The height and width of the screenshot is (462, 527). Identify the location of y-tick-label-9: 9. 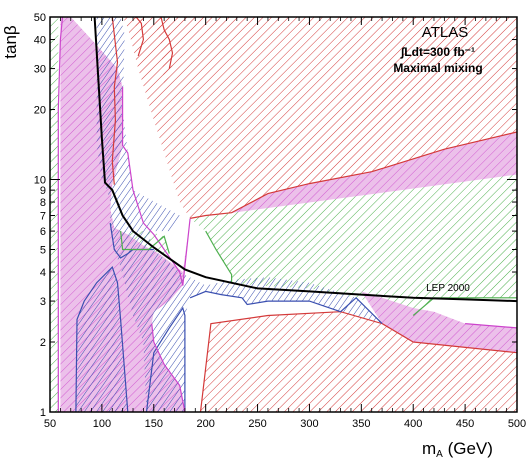
(43, 191).